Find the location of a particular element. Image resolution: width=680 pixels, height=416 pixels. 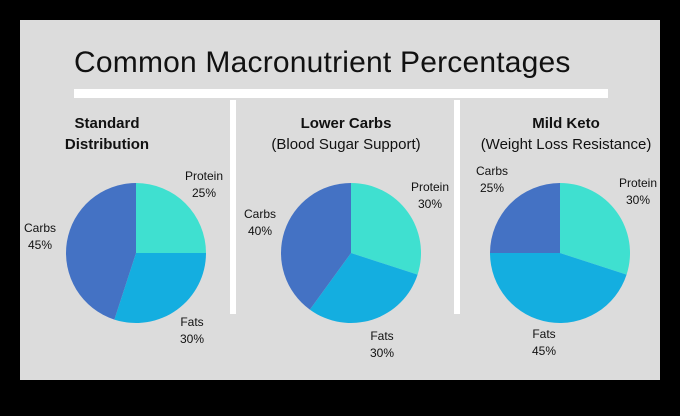

chart-3-slice-carbs is located at coordinates (525, 218).